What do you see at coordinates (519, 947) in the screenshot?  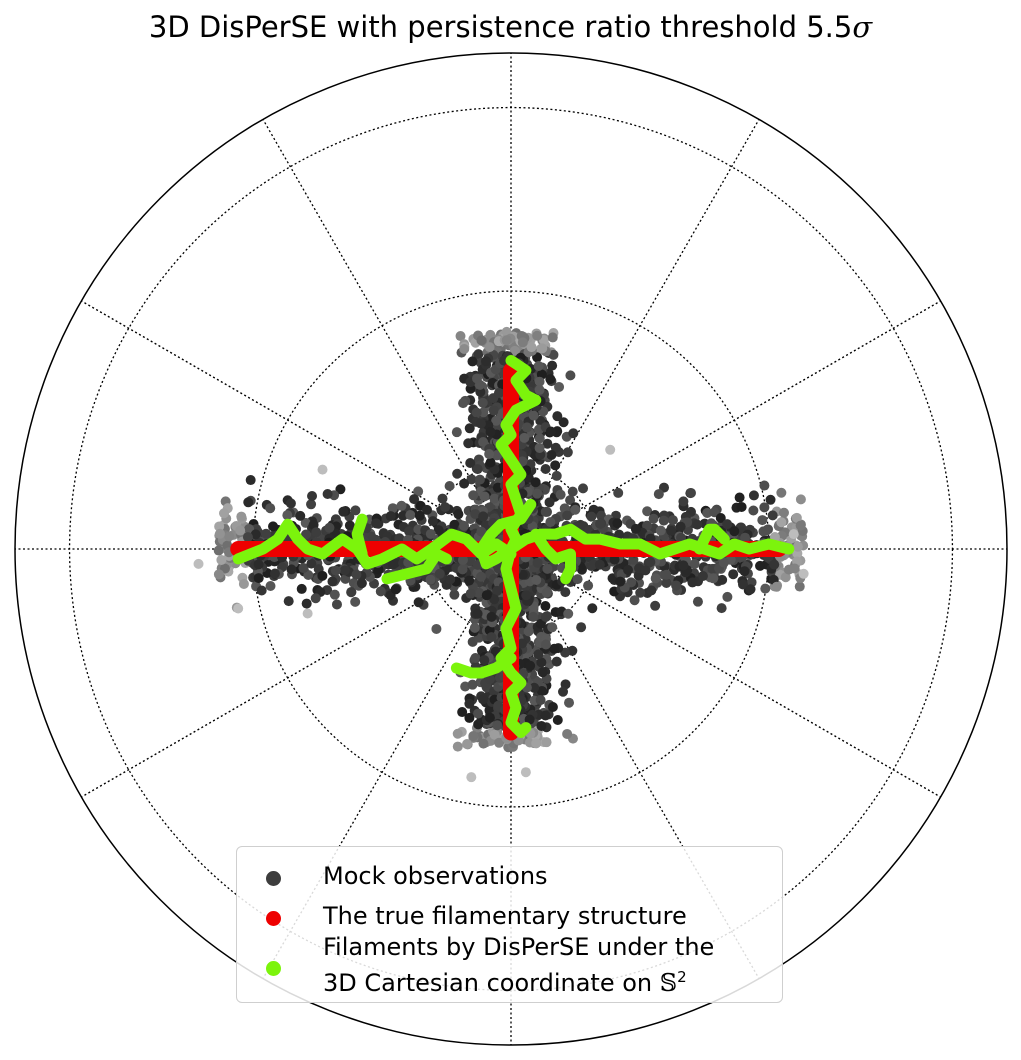 I see `legend-label-disperse-line1: Filaments by DisPerSE under the` at bounding box center [519, 947].